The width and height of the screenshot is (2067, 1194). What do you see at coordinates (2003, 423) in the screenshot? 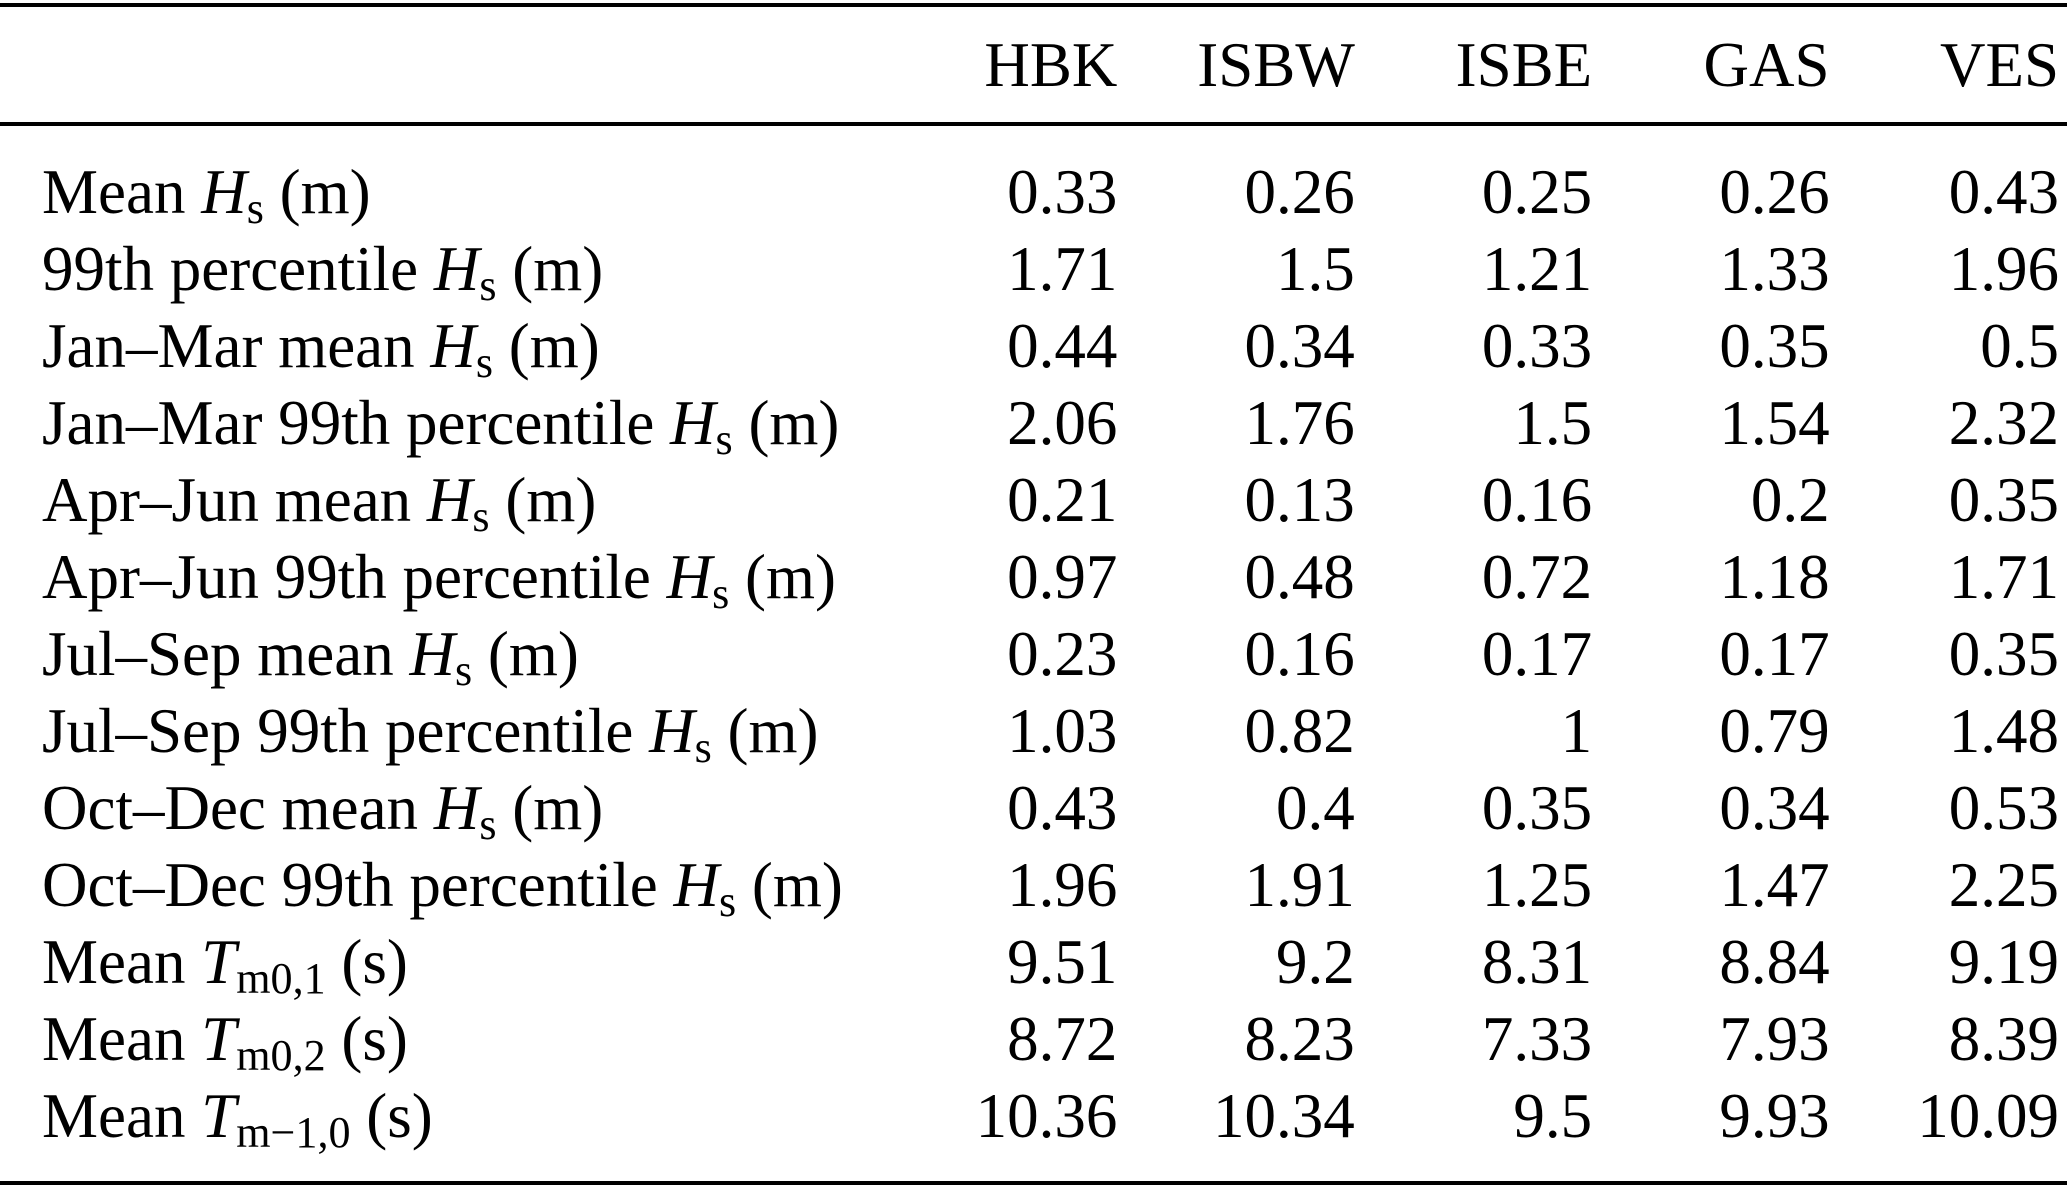
I see `value-cell: 2.32` at bounding box center [2003, 423].